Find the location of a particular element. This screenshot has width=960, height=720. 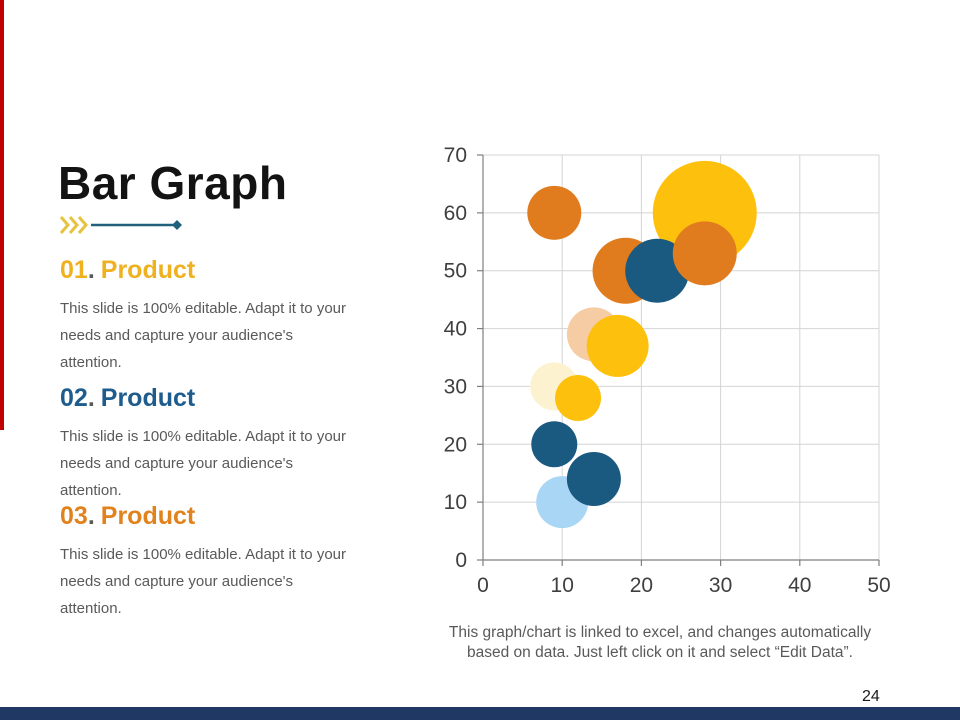

left-red-accent-bar is located at coordinates (2, 215).